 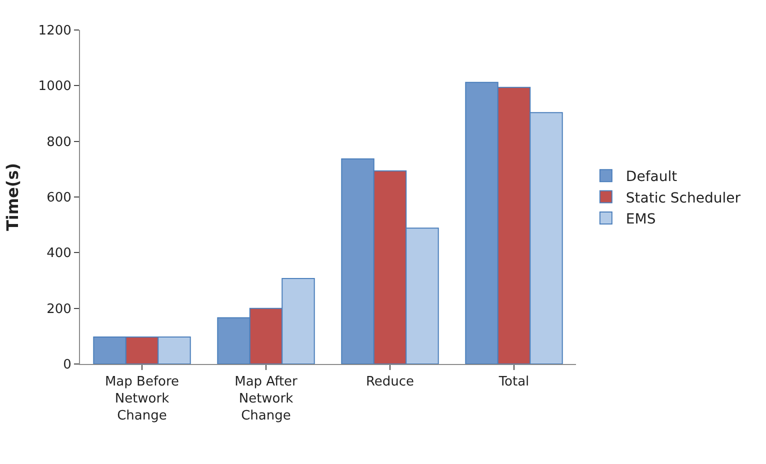 I want to click on y-tick-label: 600, so click(x=59, y=198).